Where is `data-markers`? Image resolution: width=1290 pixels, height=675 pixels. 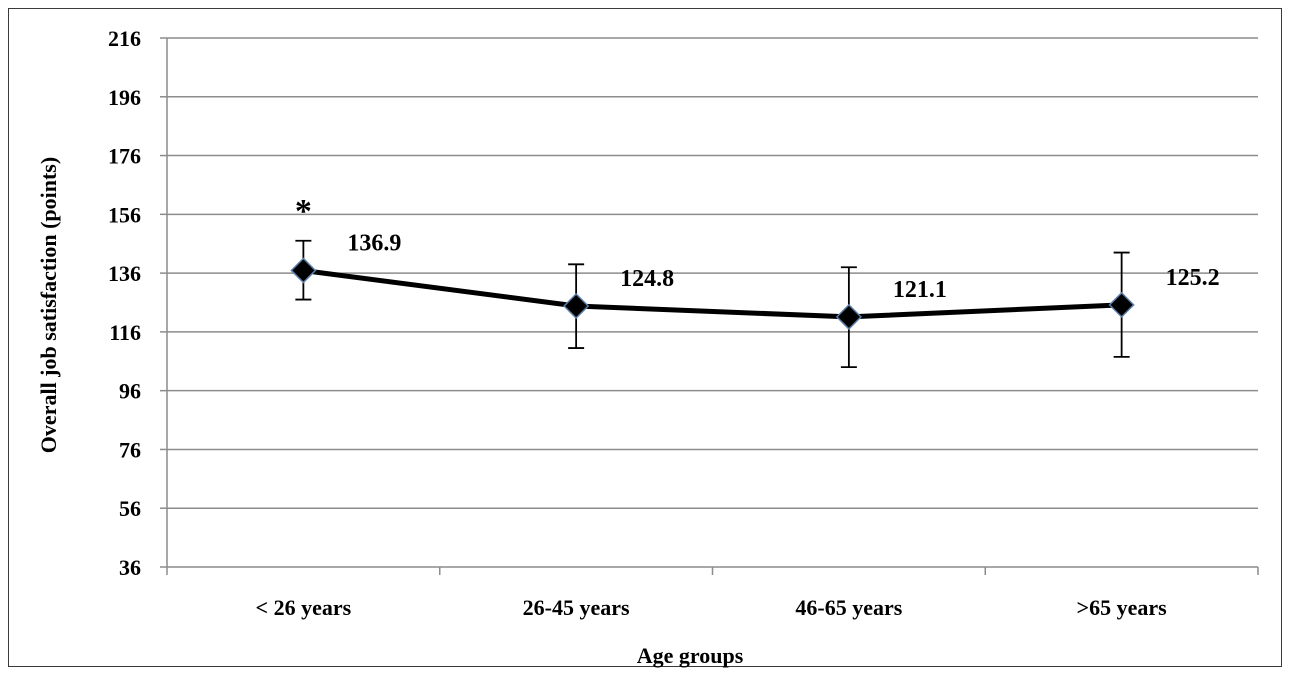 data-markers is located at coordinates (712, 293).